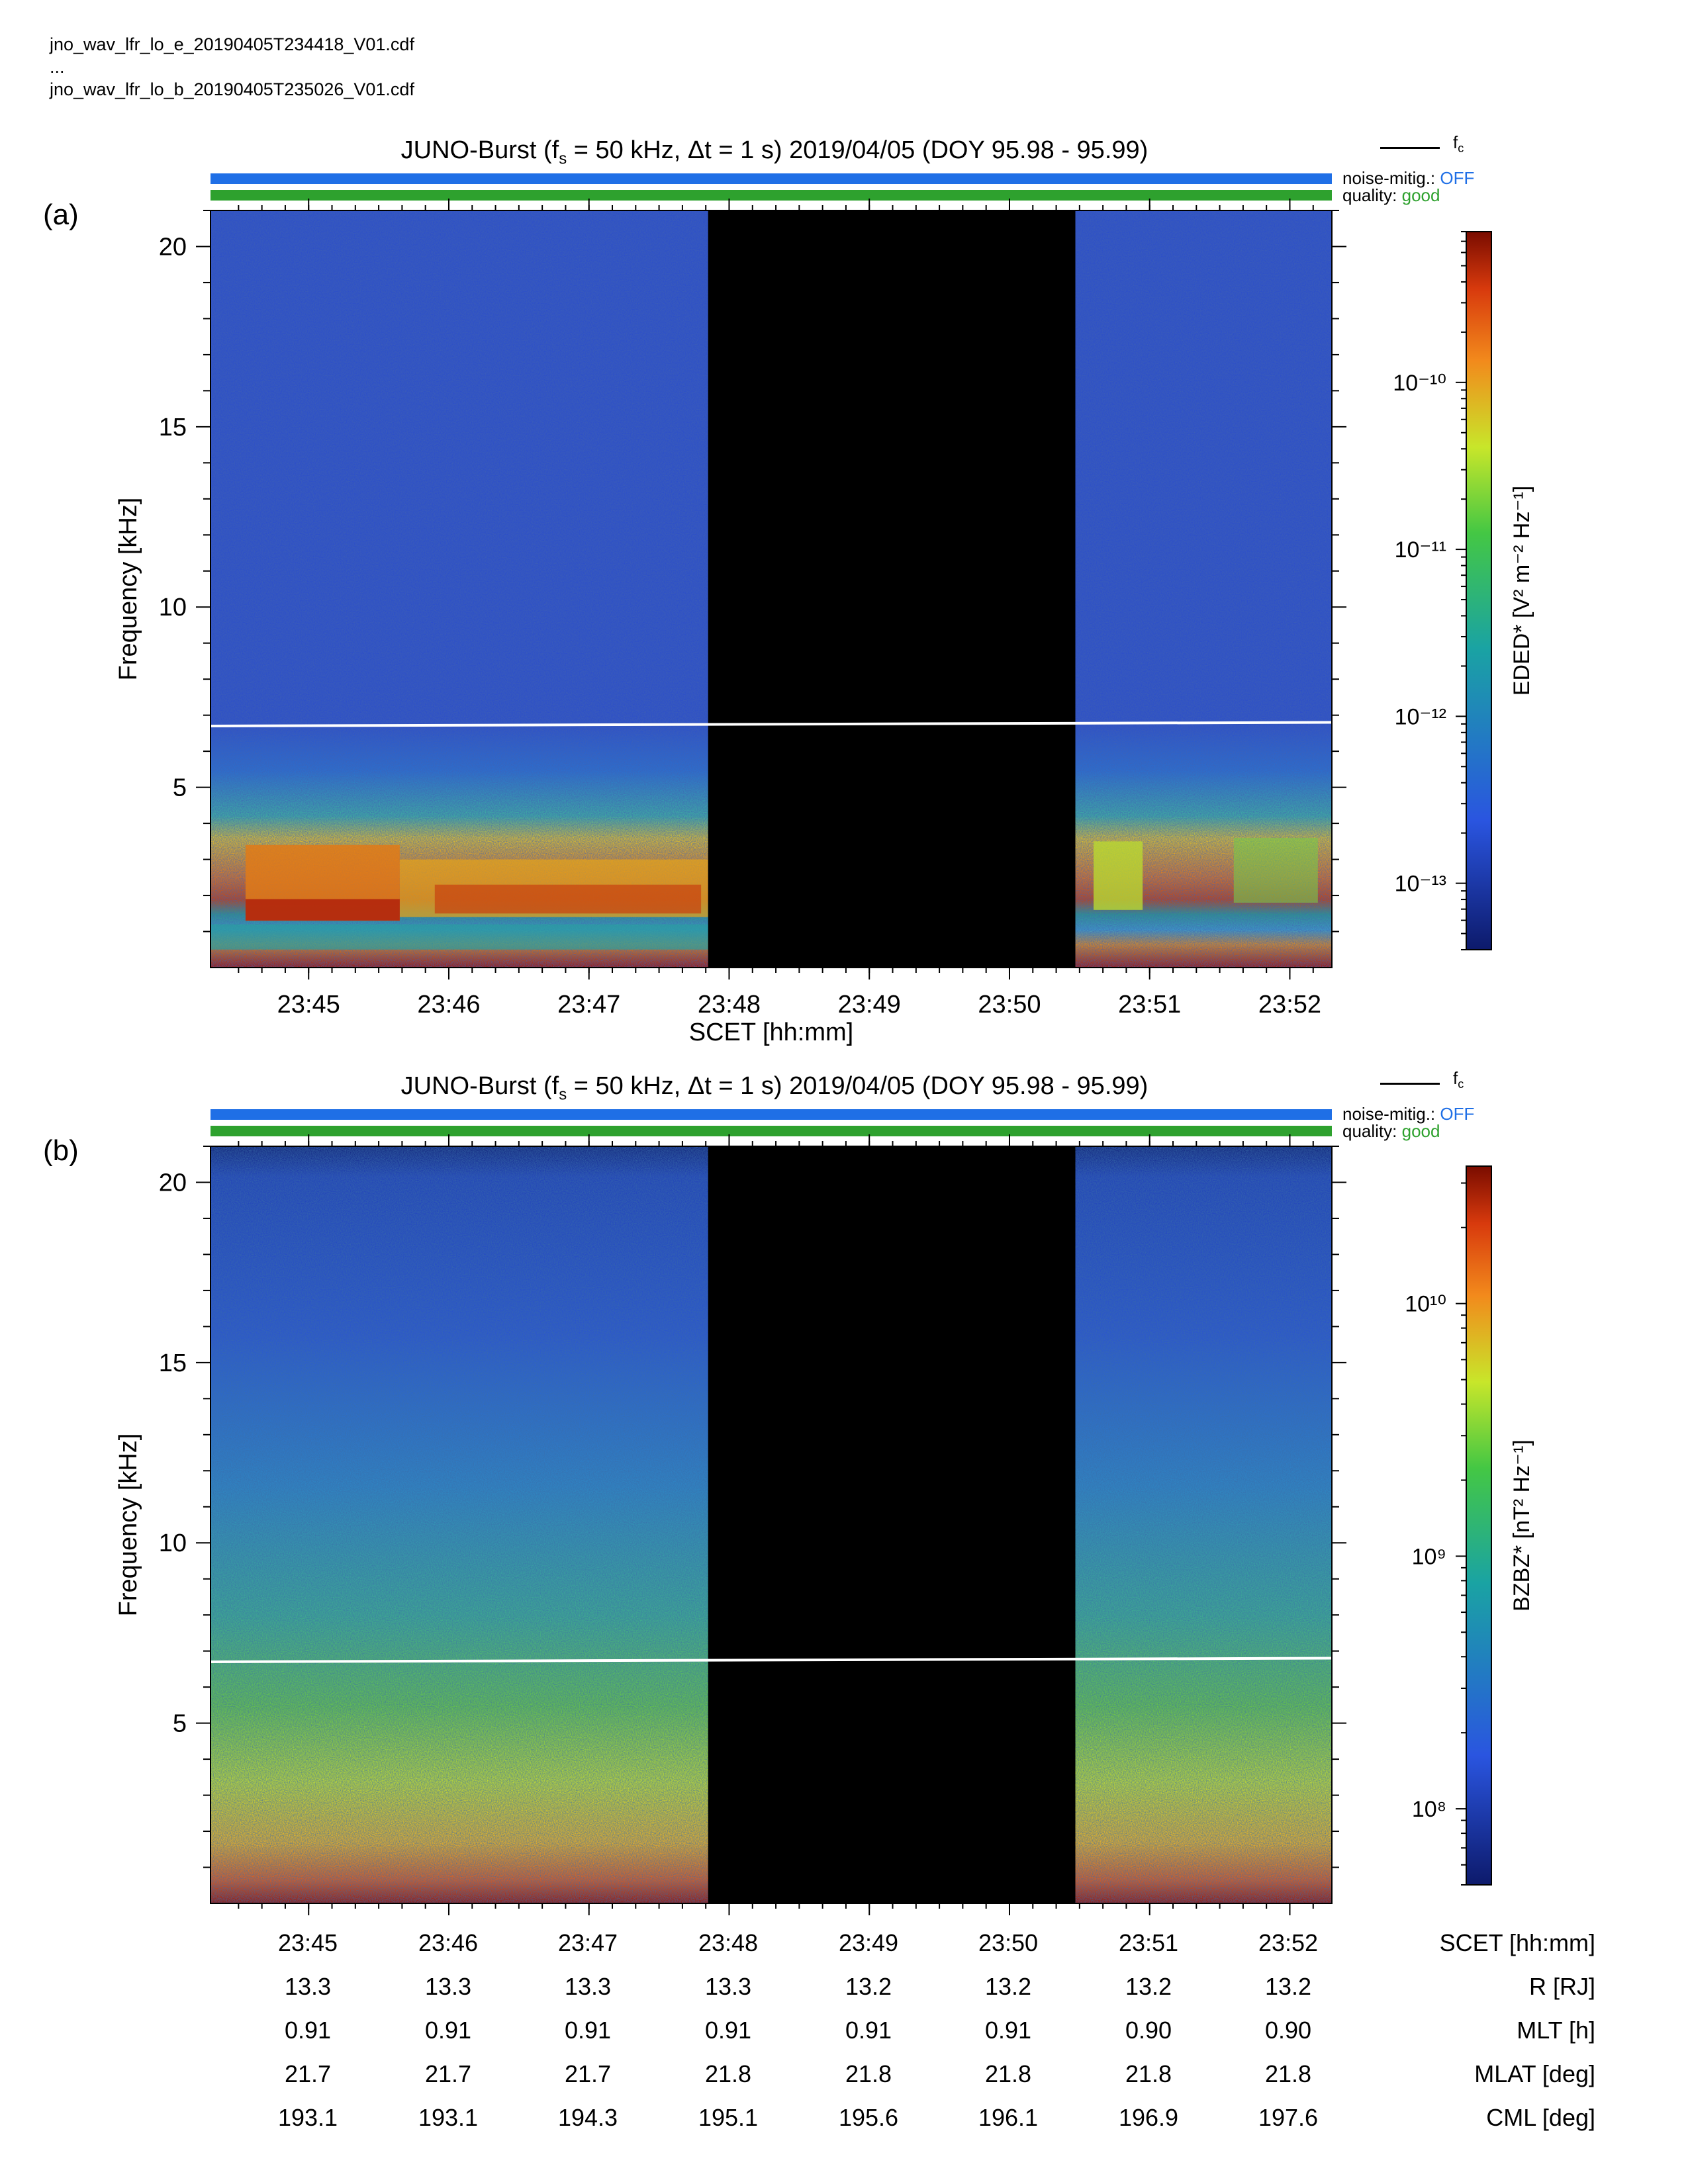 The image size is (1688, 2184). Describe the element at coordinates (1419, 383) in the screenshot. I see `colorbar-tick-label: 10⁻¹⁰` at that location.